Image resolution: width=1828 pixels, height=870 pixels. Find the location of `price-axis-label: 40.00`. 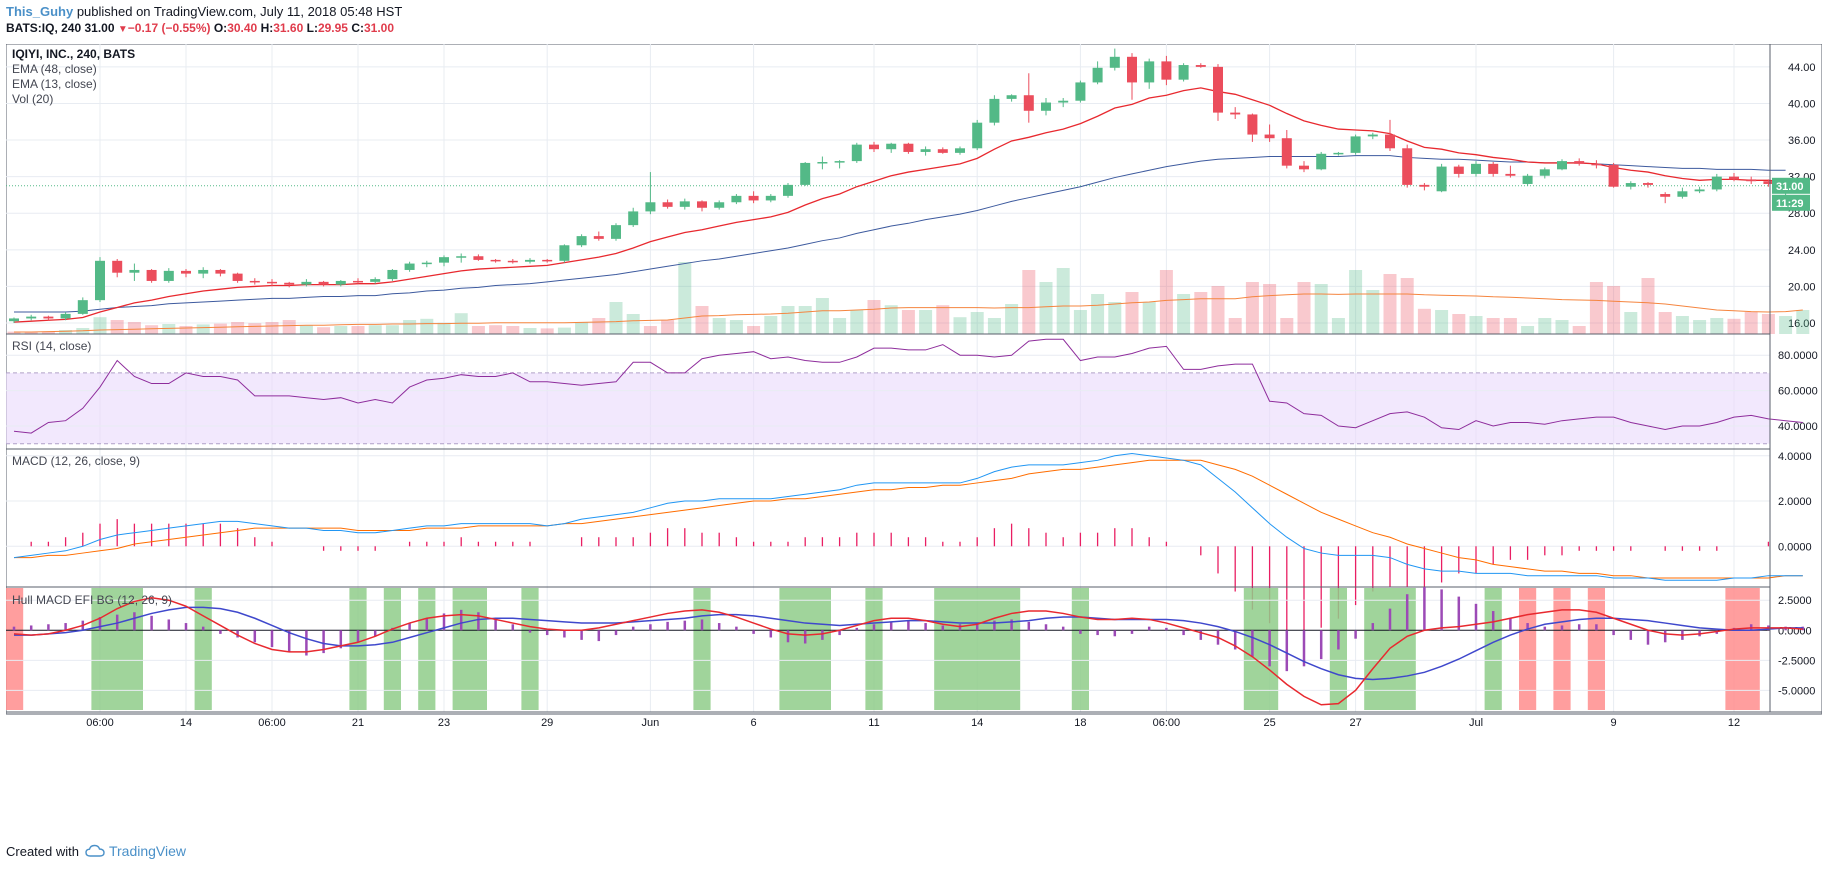

price-axis-label: 40.00 is located at coordinates (1802, 104).